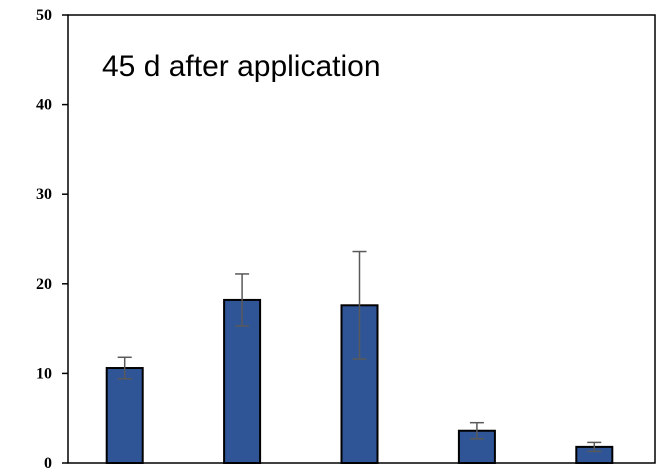 This screenshot has height=471, width=661. What do you see at coordinates (44, 15) in the screenshot?
I see `y-tick-label: 50` at bounding box center [44, 15].